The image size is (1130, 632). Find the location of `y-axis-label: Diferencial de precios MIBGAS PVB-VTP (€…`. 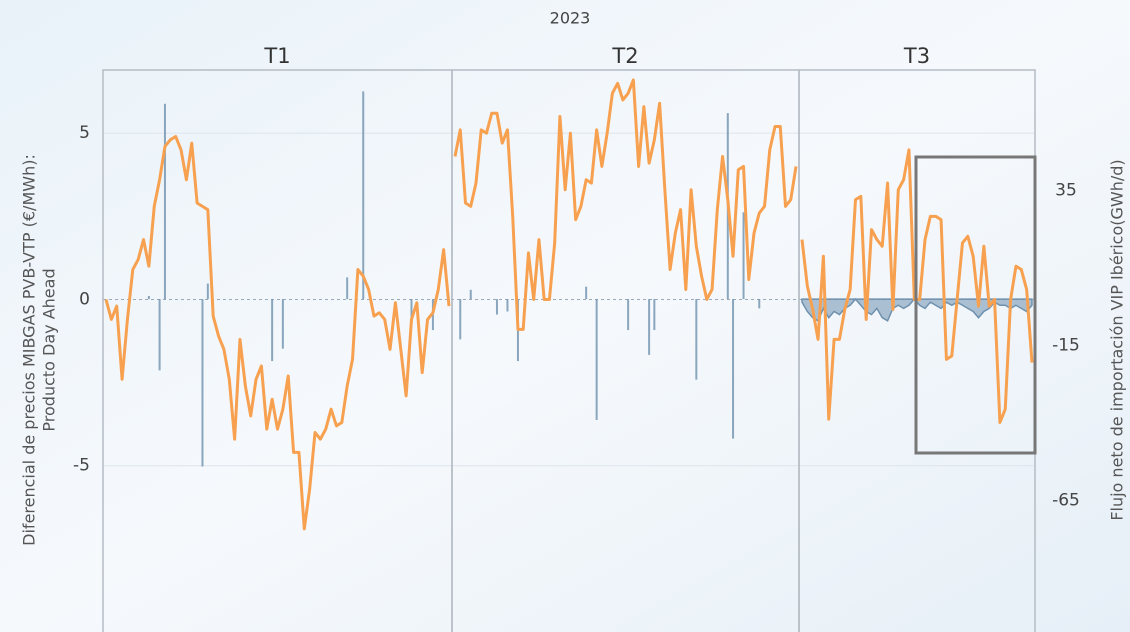

y-axis-label: Diferencial de precios MIBGAS PVB-VTP (€… is located at coordinates (29, 350).